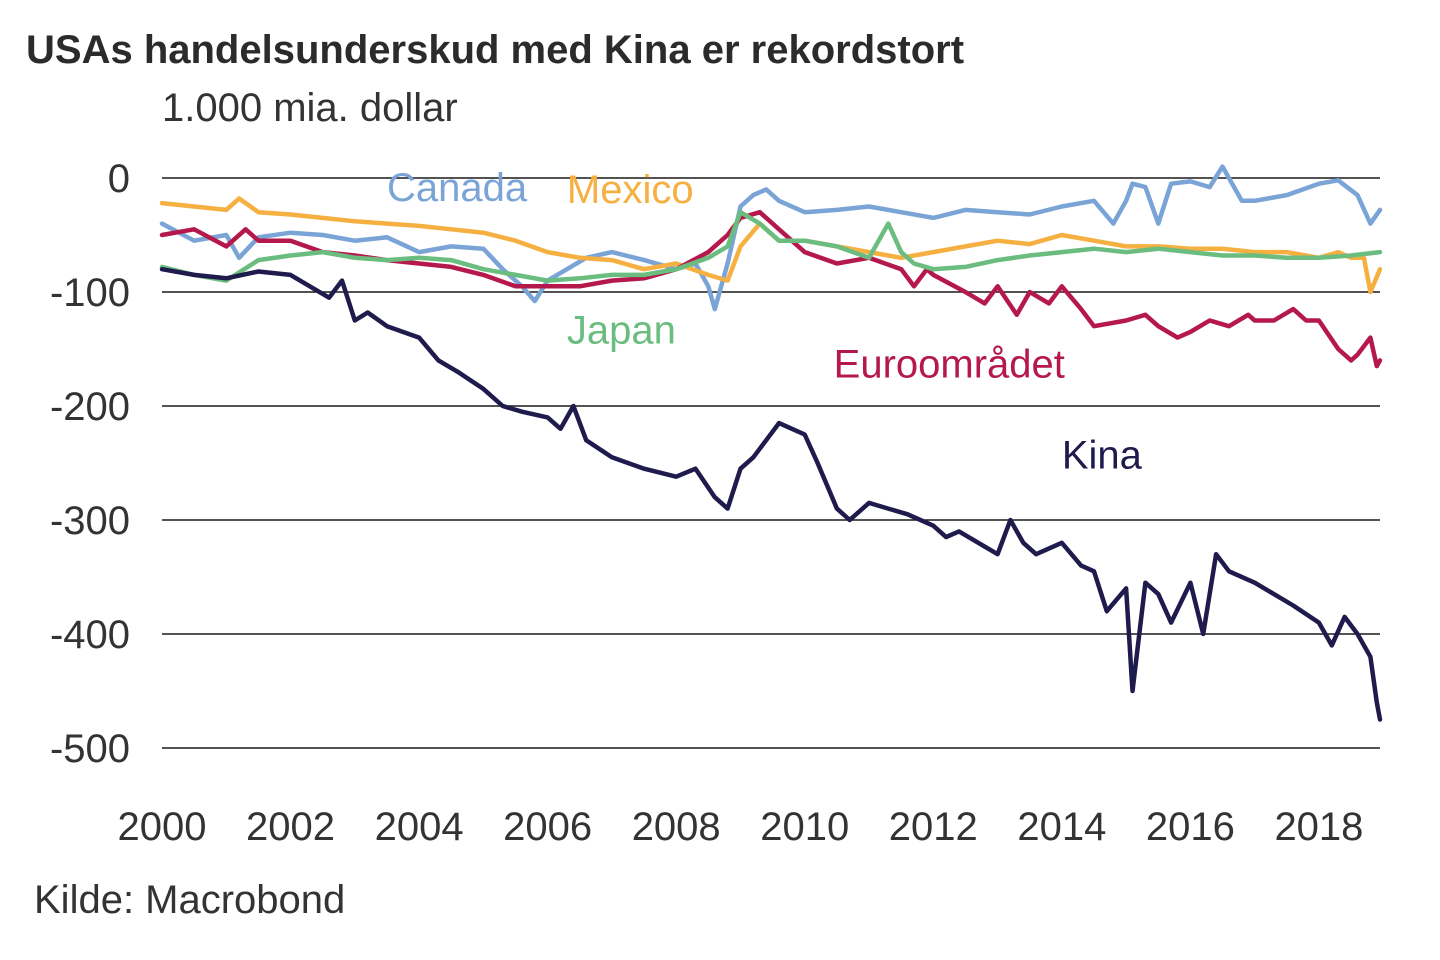 The image size is (1440, 960). Describe the element at coordinates (119, 179) in the screenshot. I see `y-tick-label: 0` at that location.